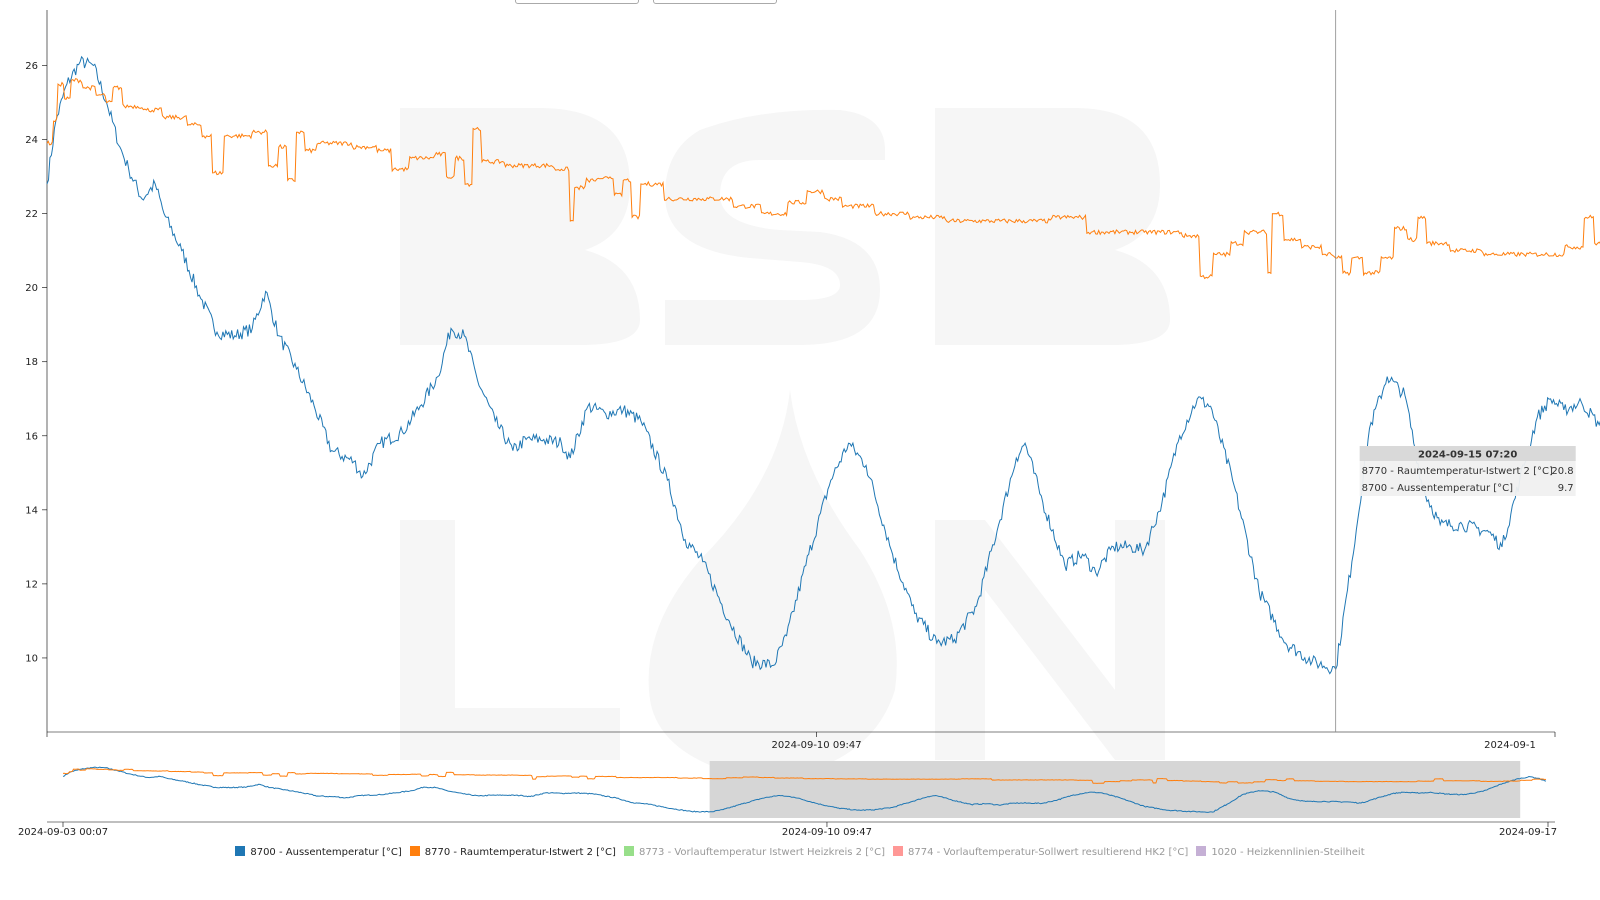 This screenshot has height=900, width=1600. I want to click on legend-item-2: 8770 - Raumtemperatur-Istwert 2 [°C], so click(512, 852).